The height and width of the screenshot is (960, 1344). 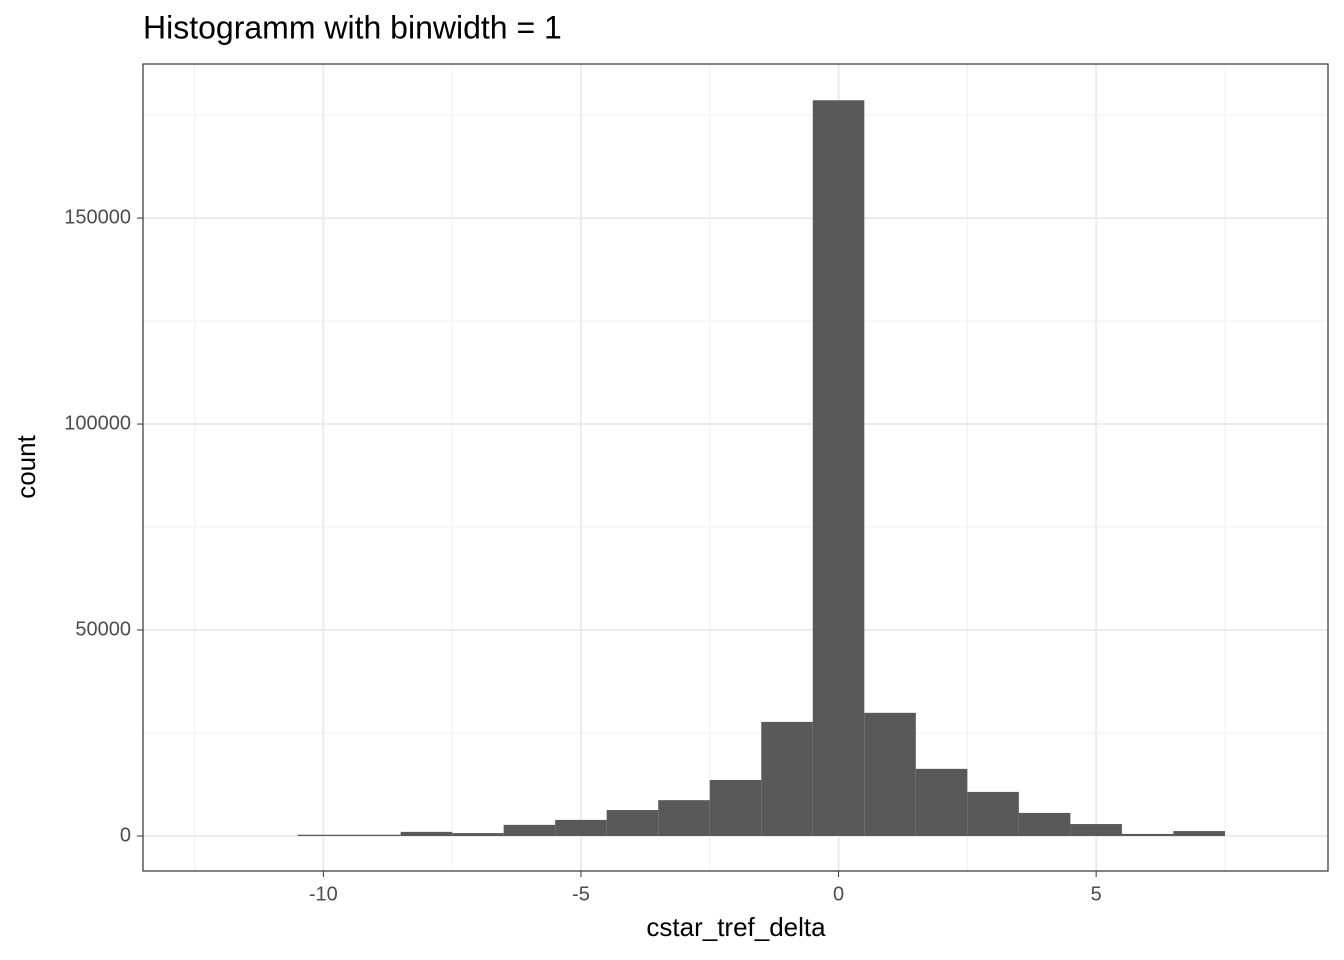 What do you see at coordinates (97, 217) in the screenshot?
I see `y-tick-label: 150000` at bounding box center [97, 217].